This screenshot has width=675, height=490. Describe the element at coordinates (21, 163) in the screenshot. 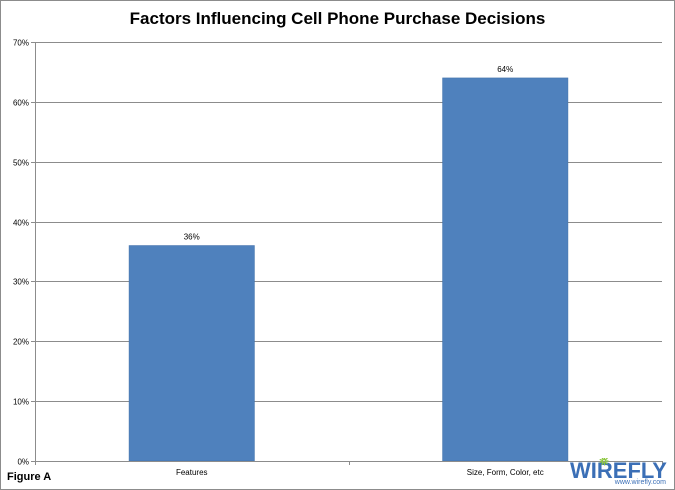

I see `y-tick-label: 50%` at that location.